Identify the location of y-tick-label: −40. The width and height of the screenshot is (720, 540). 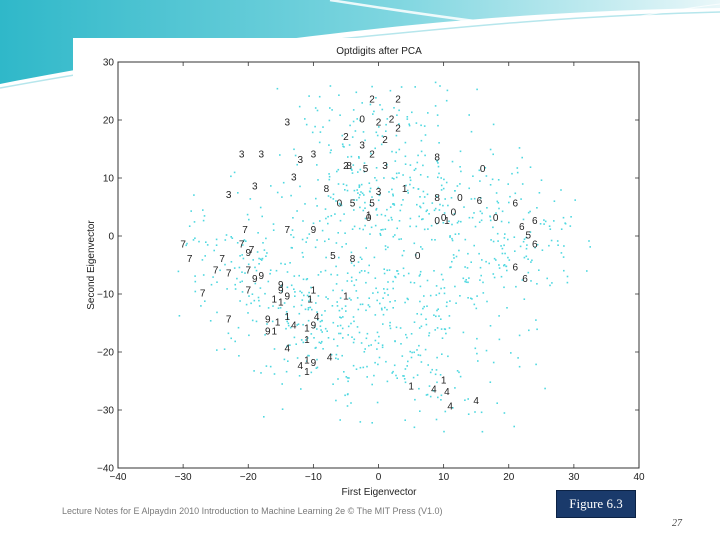
(105, 469).